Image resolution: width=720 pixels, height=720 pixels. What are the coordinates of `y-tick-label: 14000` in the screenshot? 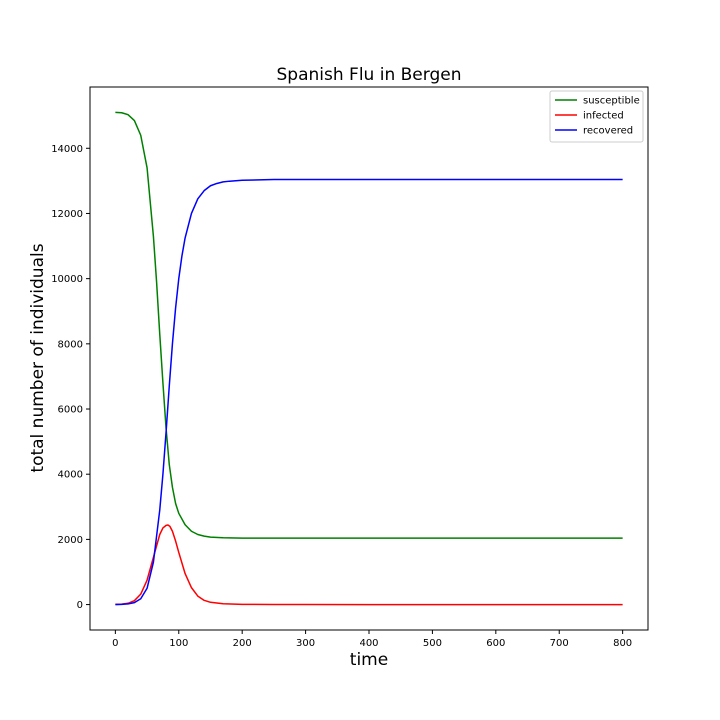 It's located at (67, 149).